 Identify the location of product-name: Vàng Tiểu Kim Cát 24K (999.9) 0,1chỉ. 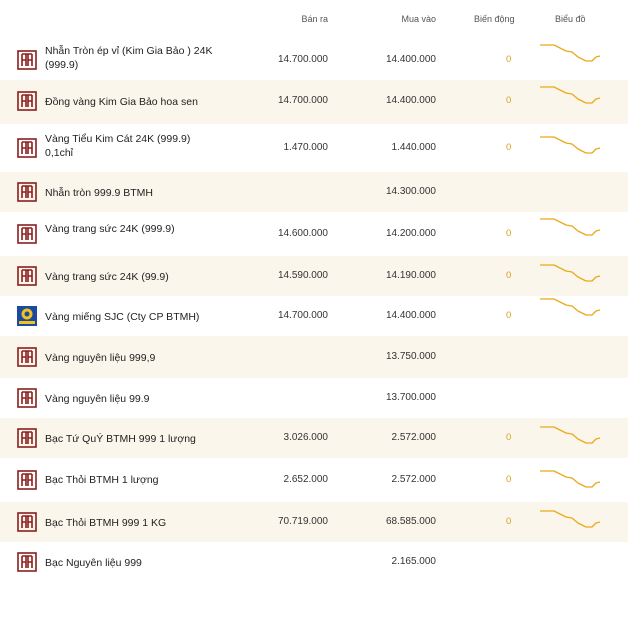
(118, 146).